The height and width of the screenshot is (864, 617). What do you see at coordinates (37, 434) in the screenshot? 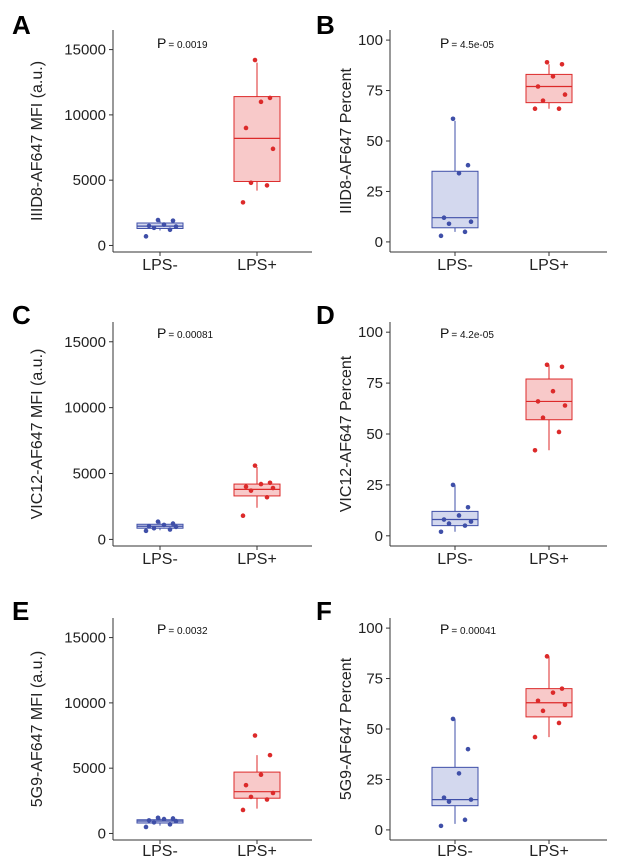
I see `y-axis-label: VIC12-AF647 MFI (a.u.)` at bounding box center [37, 434].